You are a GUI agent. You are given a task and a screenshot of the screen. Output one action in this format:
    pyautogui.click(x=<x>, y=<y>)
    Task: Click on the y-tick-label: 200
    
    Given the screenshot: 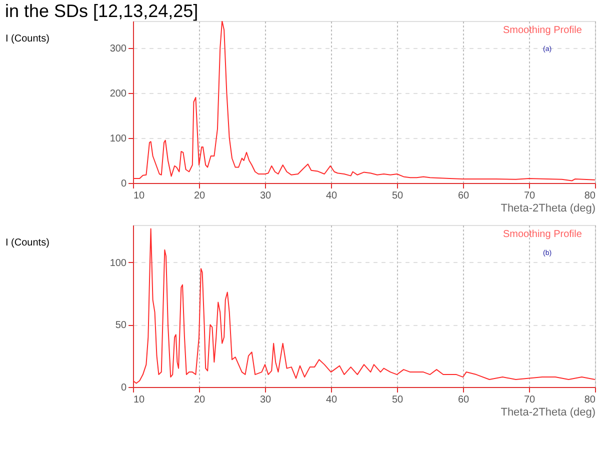 What is the action you would take?
    pyautogui.click(x=118, y=94)
    